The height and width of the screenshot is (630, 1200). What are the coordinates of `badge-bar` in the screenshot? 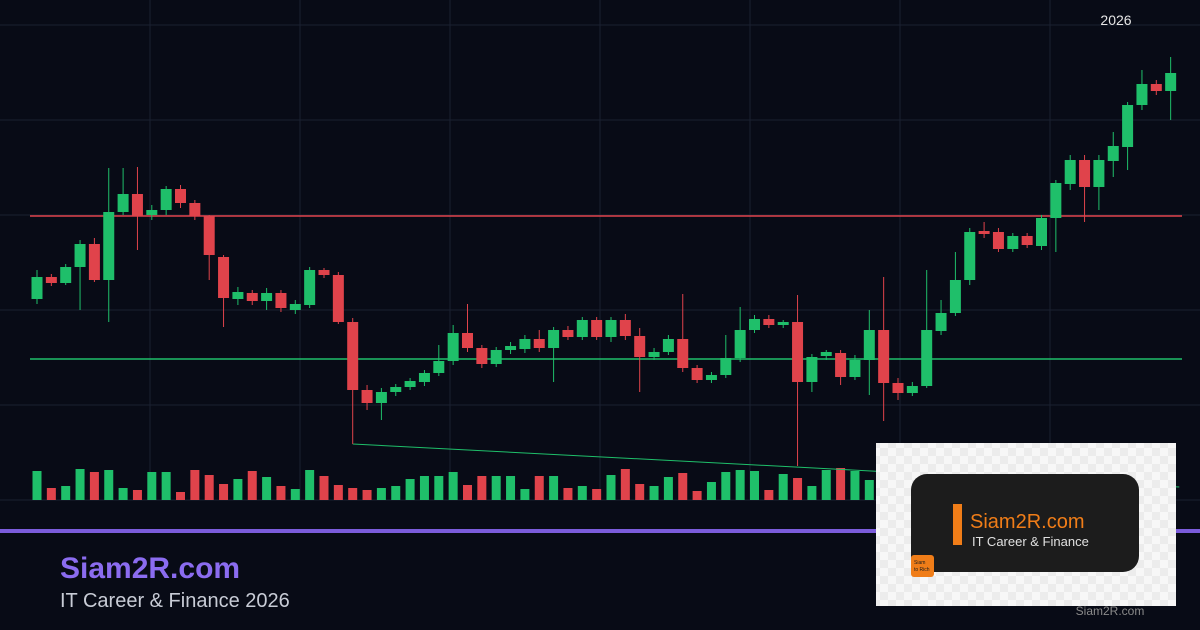 It's located at (957, 524).